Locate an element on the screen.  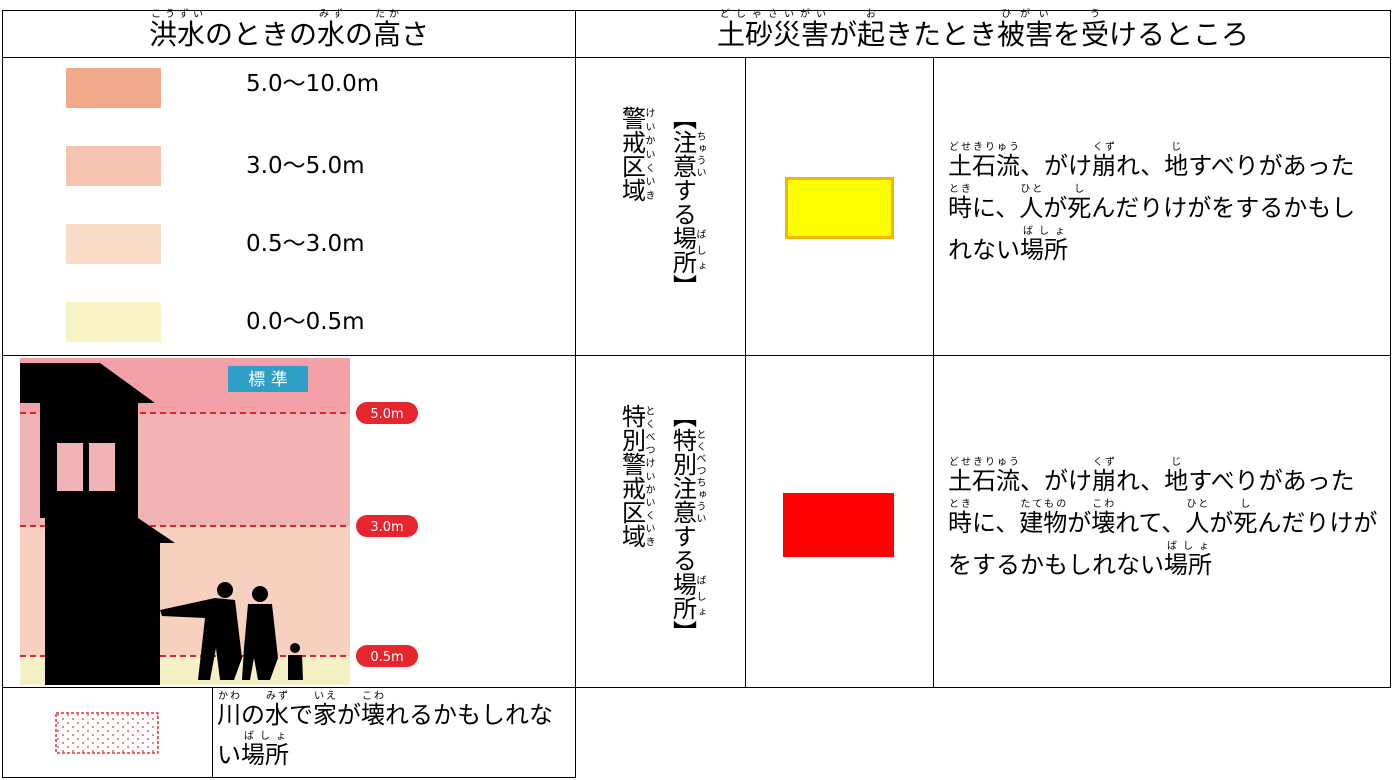
text: んだりけがをするかもしれない is located at coordinates (1152, 229).